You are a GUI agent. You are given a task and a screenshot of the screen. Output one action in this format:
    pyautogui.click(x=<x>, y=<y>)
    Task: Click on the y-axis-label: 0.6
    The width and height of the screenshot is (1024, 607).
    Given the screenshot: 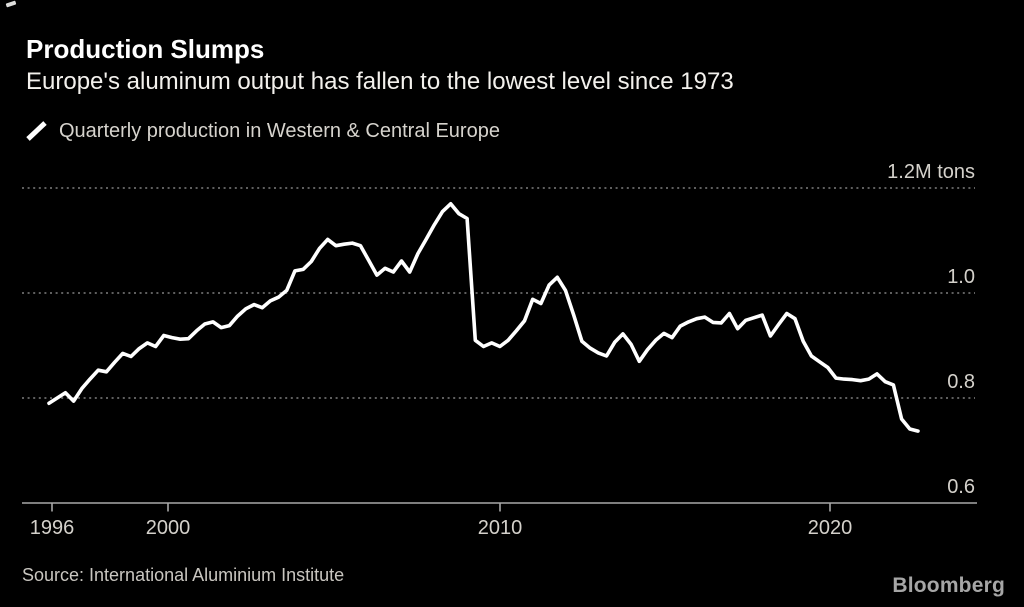 What is the action you would take?
    pyautogui.click(x=961, y=487)
    